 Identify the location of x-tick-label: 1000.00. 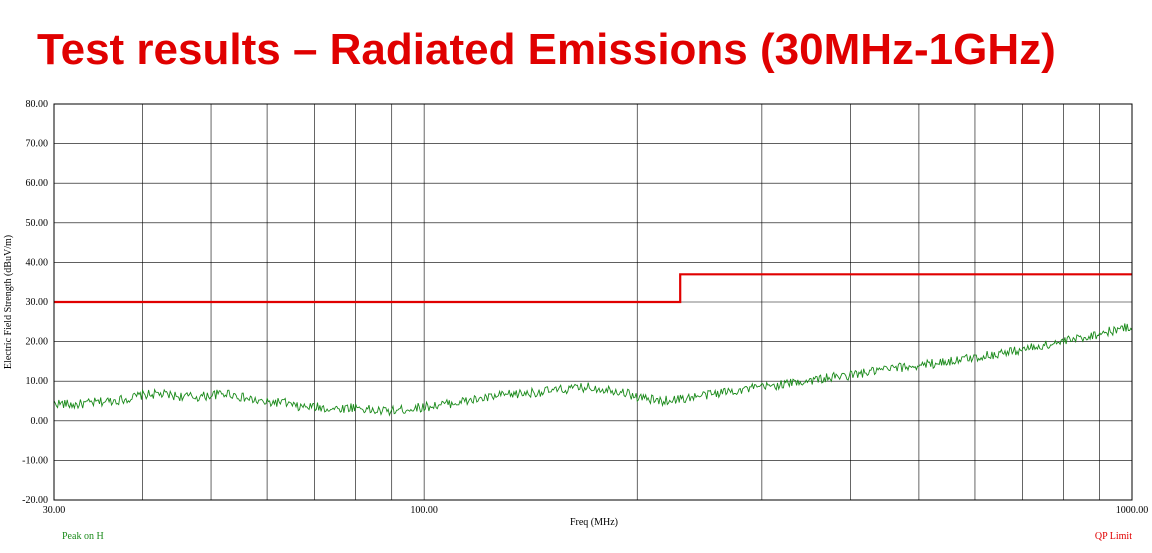
(1132, 510).